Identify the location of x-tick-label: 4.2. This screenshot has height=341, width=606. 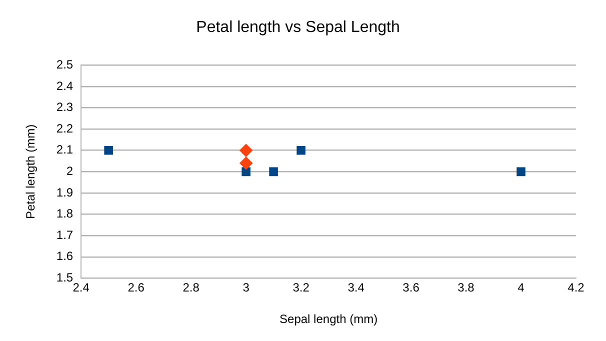
(576, 287).